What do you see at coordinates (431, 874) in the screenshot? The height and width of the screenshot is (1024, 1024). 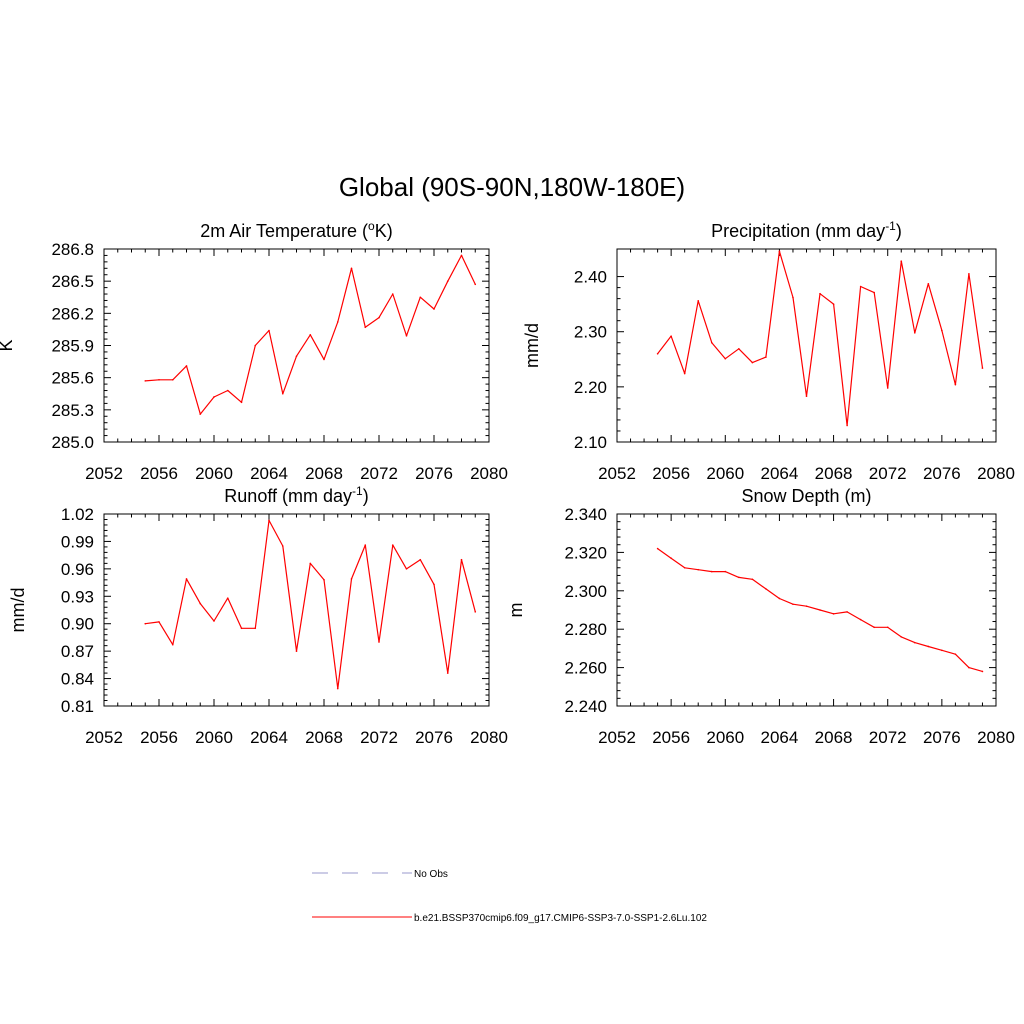 I see `legend-no-obs-label: No Obs` at bounding box center [431, 874].